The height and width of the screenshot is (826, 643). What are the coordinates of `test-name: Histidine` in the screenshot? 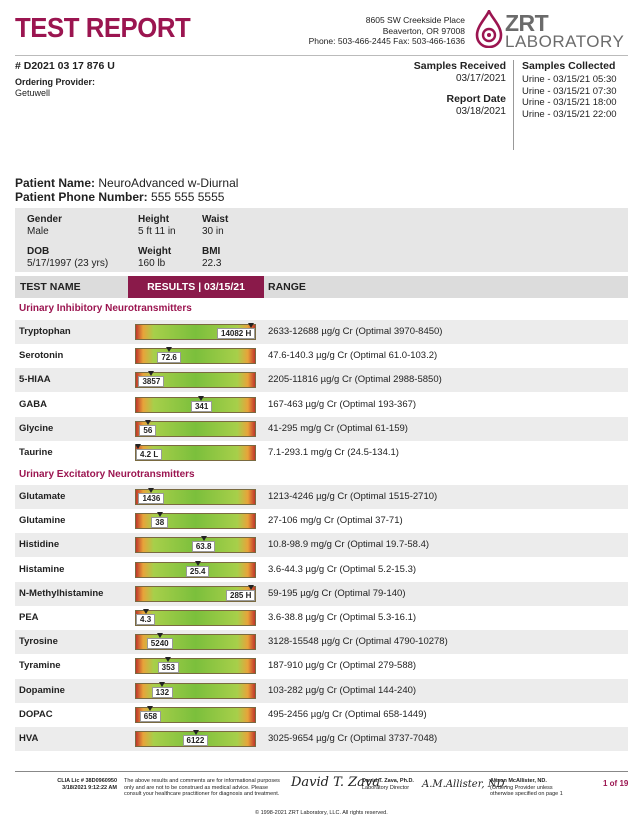 It's located at (39, 545).